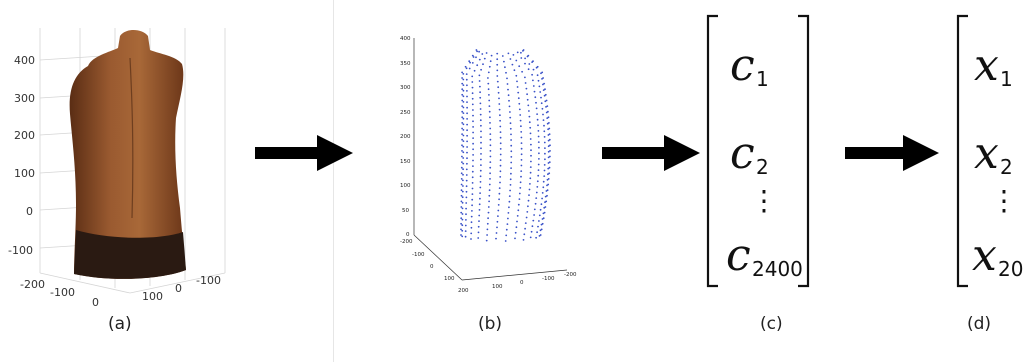 The height and width of the screenshot is (362, 1030). I want to click on vector-x-entry-2-symbol: x, so click(986, 153).